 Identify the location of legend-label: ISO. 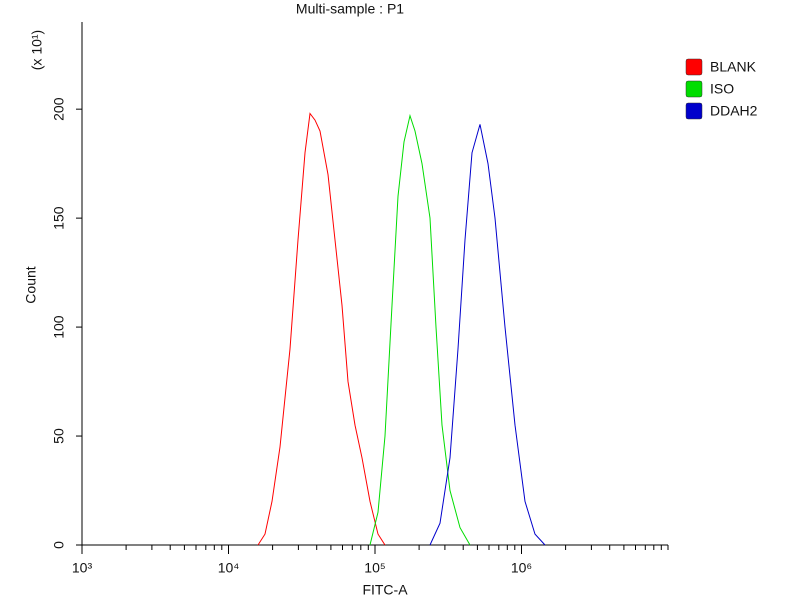
(722, 89).